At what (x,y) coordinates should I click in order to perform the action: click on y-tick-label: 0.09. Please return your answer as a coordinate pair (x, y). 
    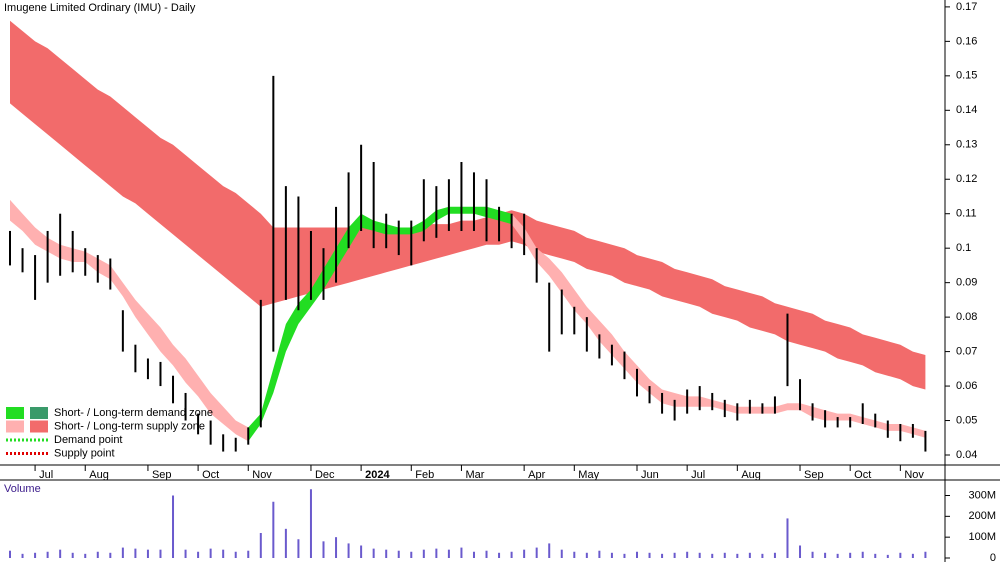
    Looking at the image, I should click on (966, 283).